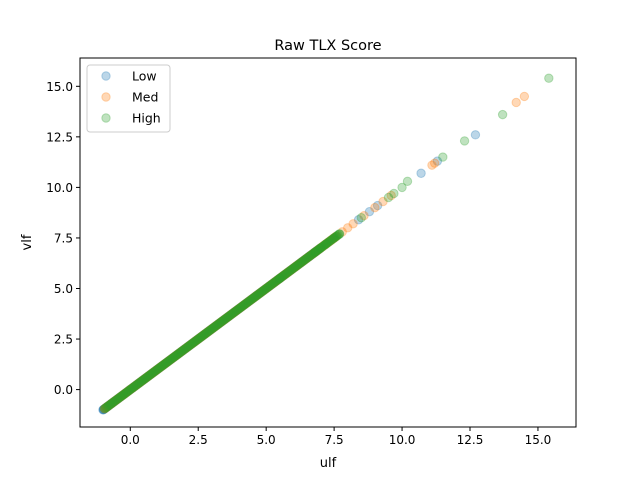 The height and width of the screenshot is (480, 640). I want to click on x-axis-ticks: 0.0 2.5 5.0 7.5 10.0 12.5 15.0, so click(336, 437).